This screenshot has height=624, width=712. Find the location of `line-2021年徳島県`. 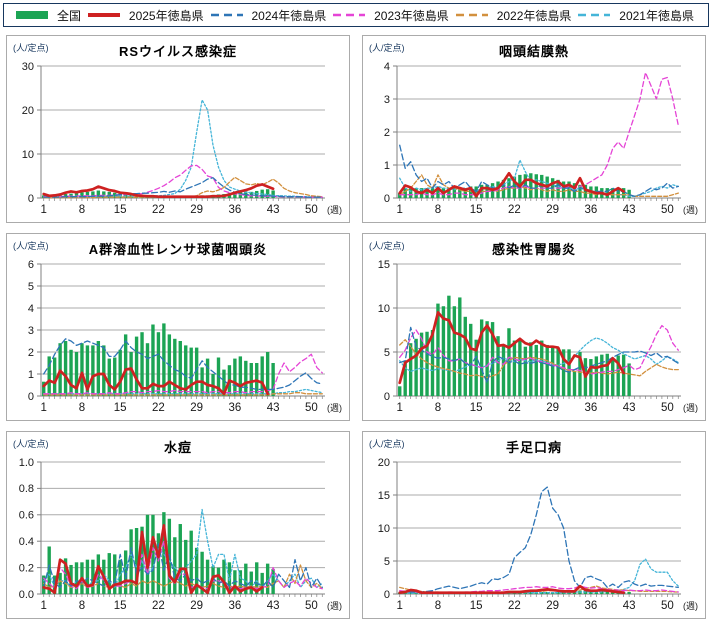

line-2021年徳島県 is located at coordinates (183, 148).